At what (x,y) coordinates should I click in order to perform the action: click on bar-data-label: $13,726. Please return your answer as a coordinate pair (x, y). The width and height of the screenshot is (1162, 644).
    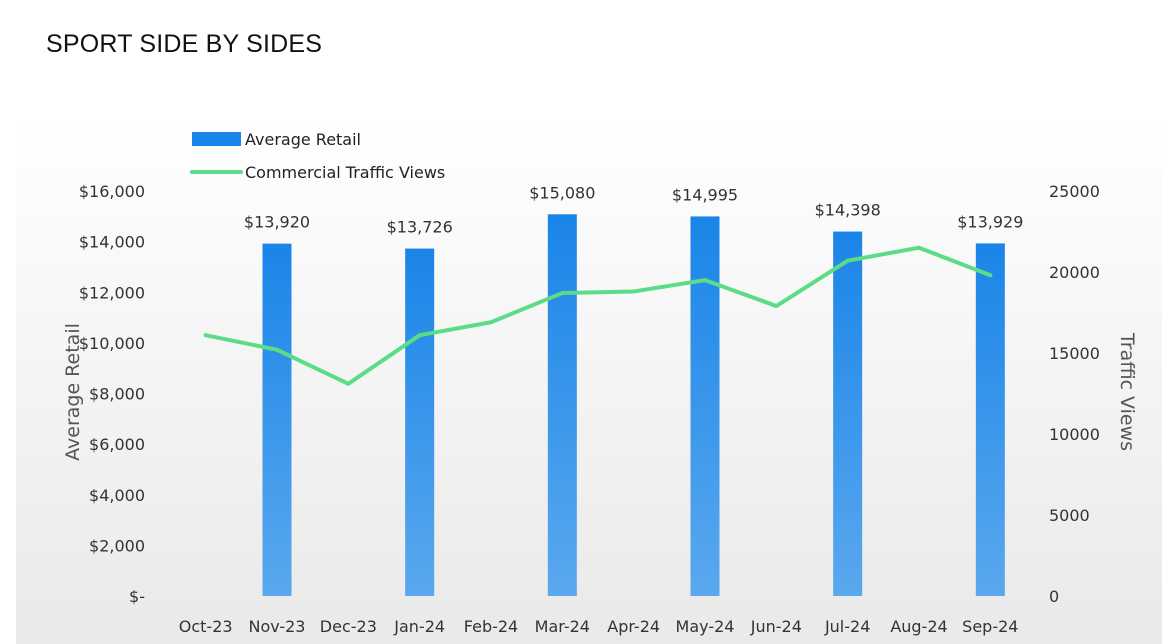
    Looking at the image, I should click on (420, 227).